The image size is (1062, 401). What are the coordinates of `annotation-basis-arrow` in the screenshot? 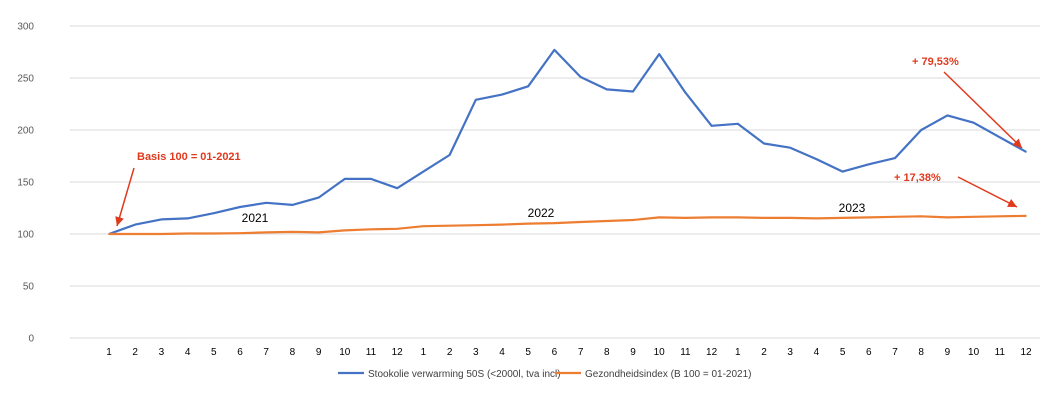 It's located at (125, 197).